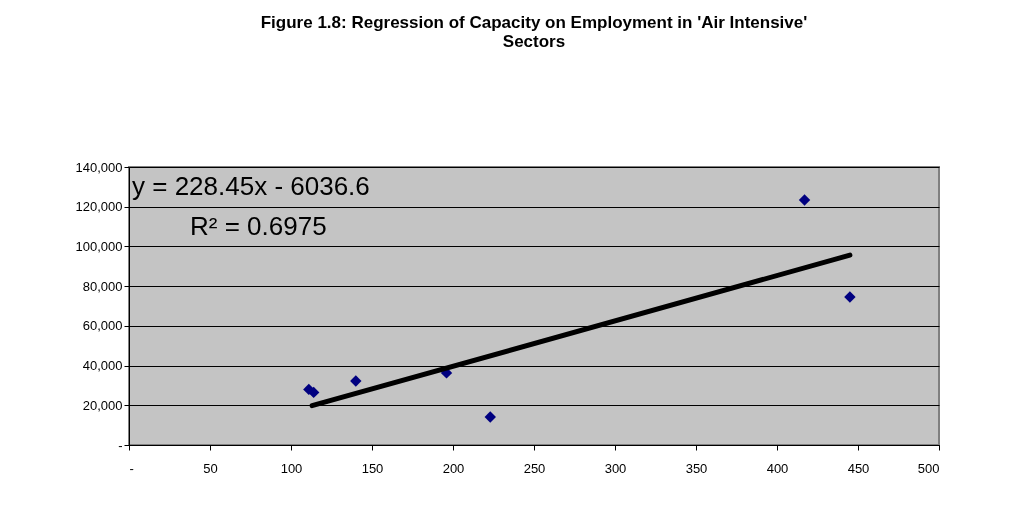  Describe the element at coordinates (99, 167) in the screenshot. I see `y-tick-label: 140,000` at that location.